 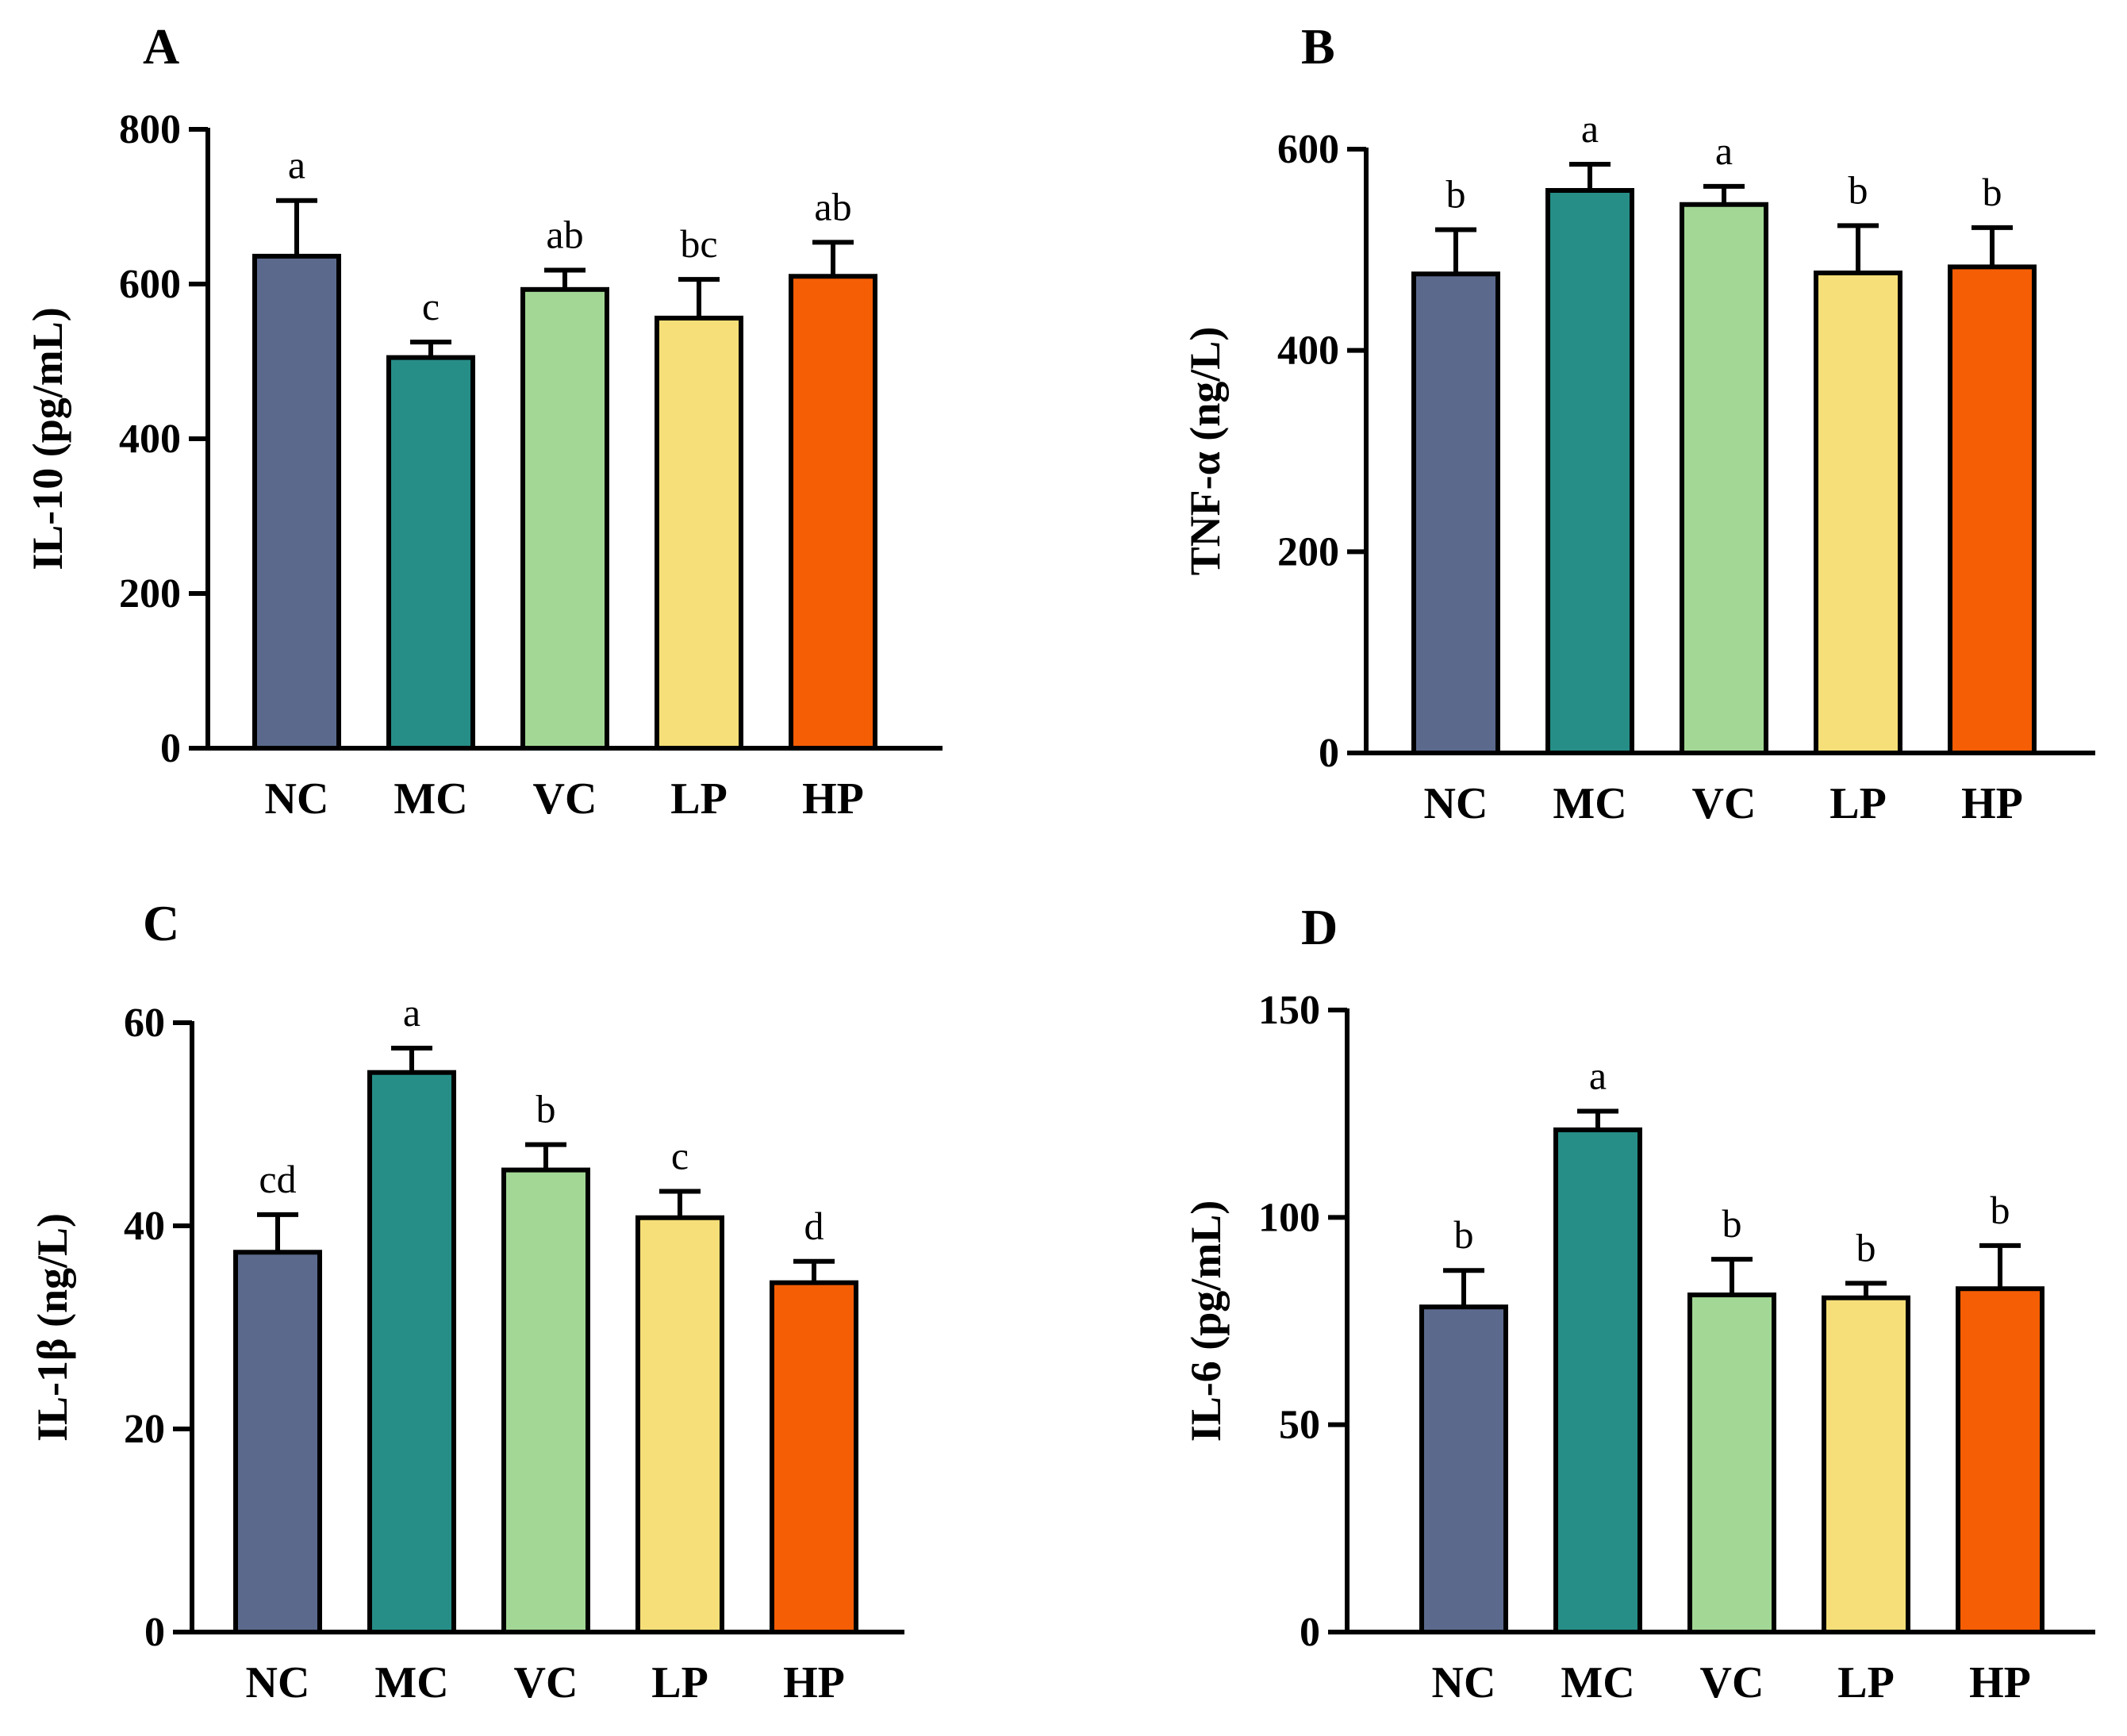 What do you see at coordinates (161, 46) in the screenshot?
I see `panel-letter: A` at bounding box center [161, 46].